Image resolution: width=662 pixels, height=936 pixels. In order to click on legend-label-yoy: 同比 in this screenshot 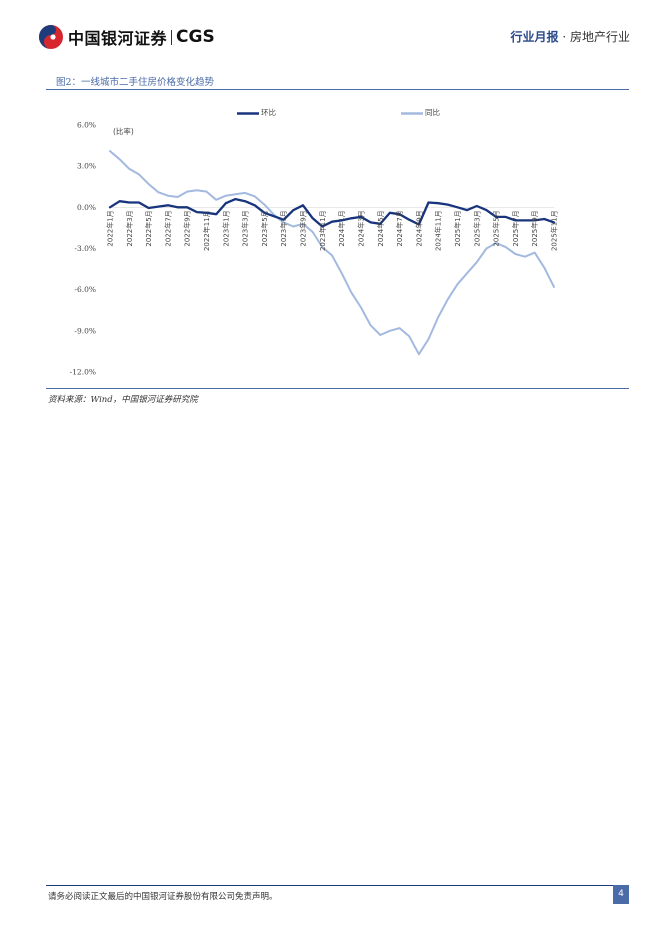, I will do `click(432, 112)`.